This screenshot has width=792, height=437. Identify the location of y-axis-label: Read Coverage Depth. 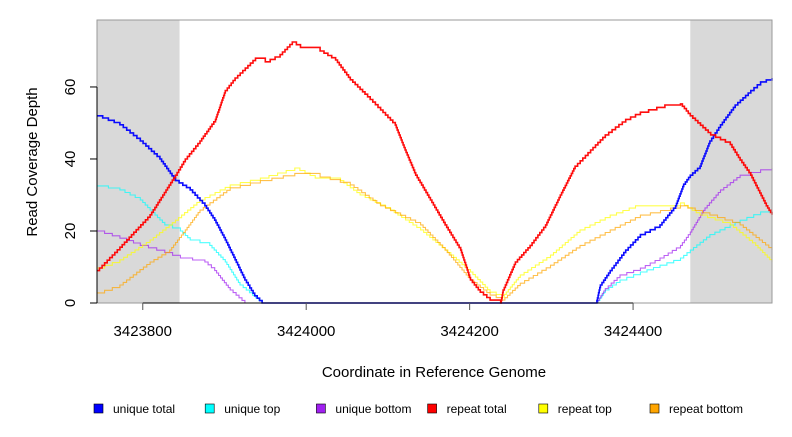
(32, 161).